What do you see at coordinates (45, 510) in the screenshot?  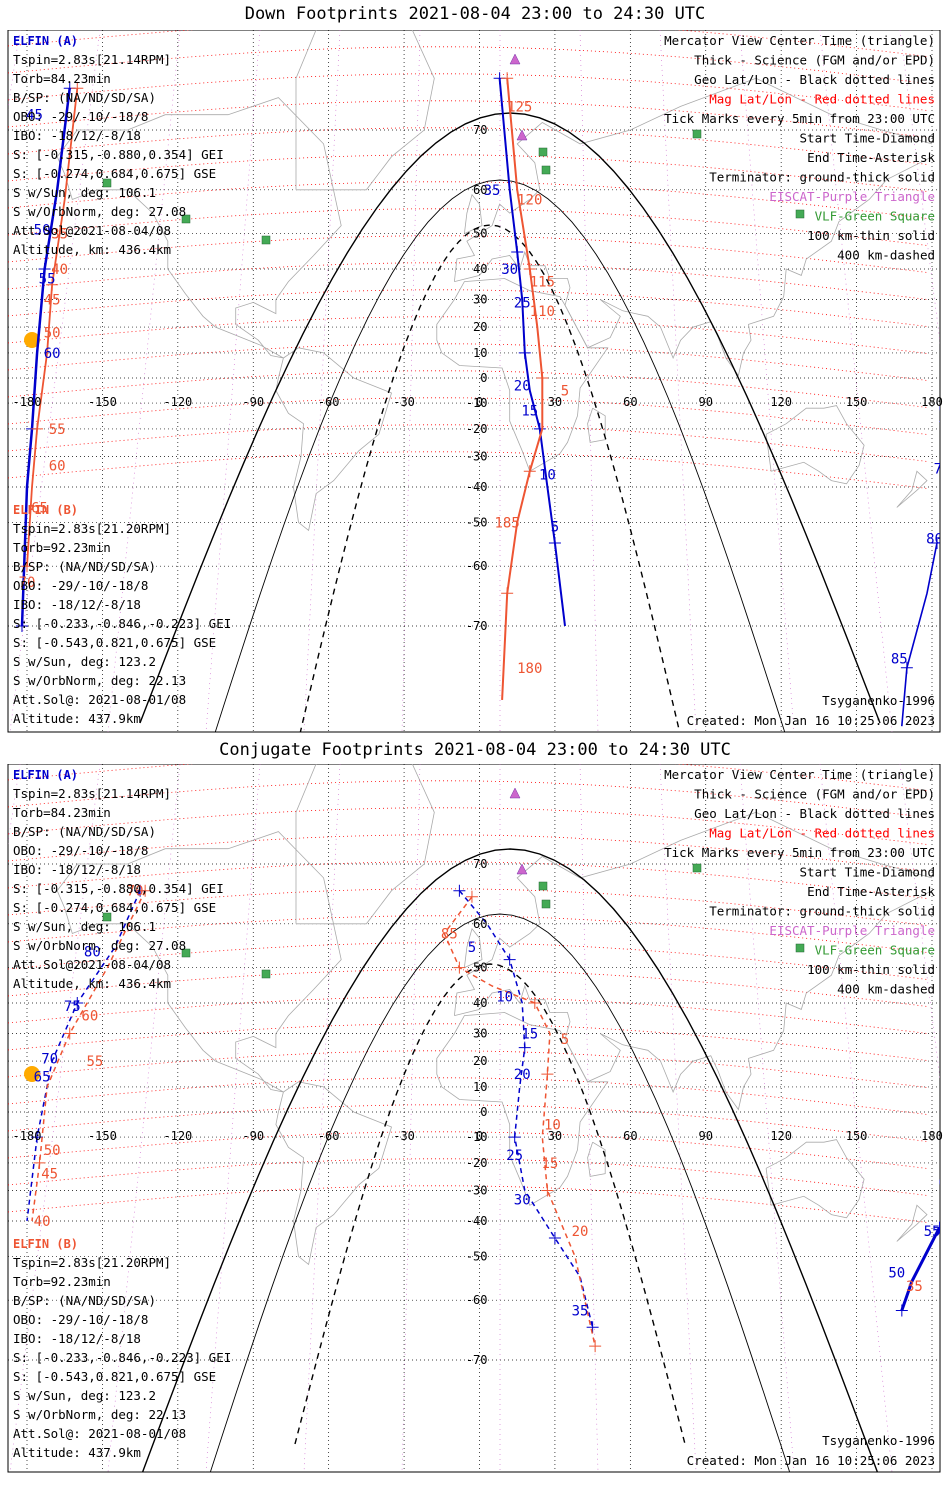 I see `elfin_b-name: ELFIN (B)` at bounding box center [45, 510].